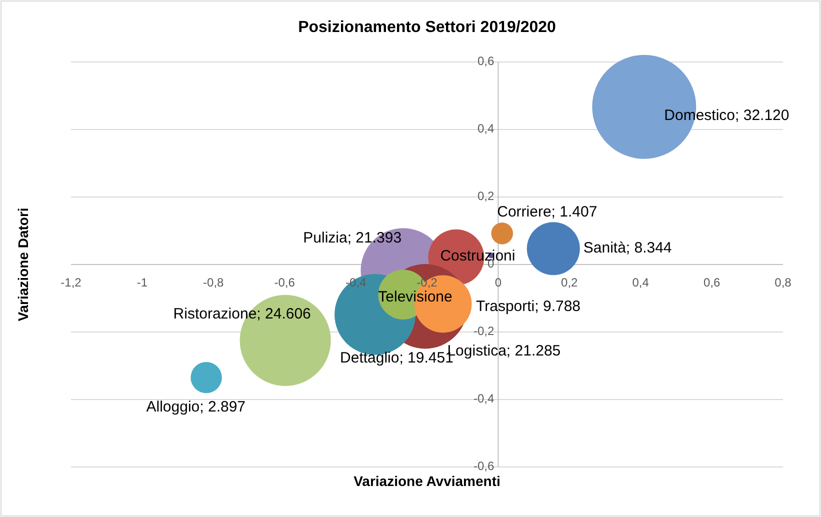  Describe the element at coordinates (486, 196) in the screenshot. I see `y-tick-label: 0,2` at that location.